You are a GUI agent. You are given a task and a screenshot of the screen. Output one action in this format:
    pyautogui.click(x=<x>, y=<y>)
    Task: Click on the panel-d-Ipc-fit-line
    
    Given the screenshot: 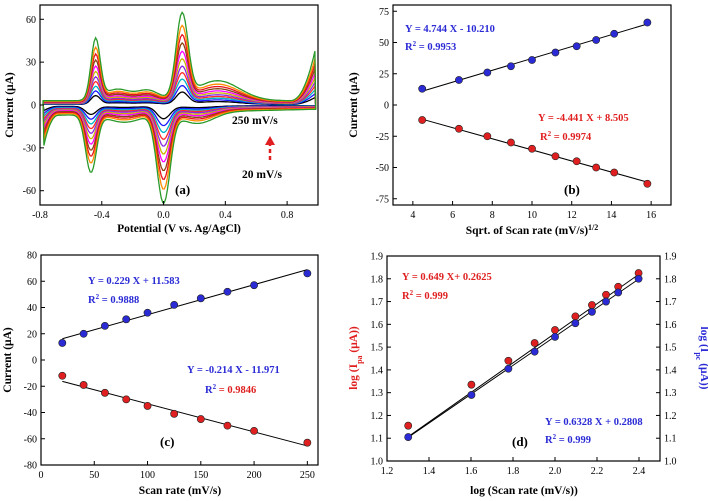 What is the action you would take?
    pyautogui.click(x=523, y=358)
    